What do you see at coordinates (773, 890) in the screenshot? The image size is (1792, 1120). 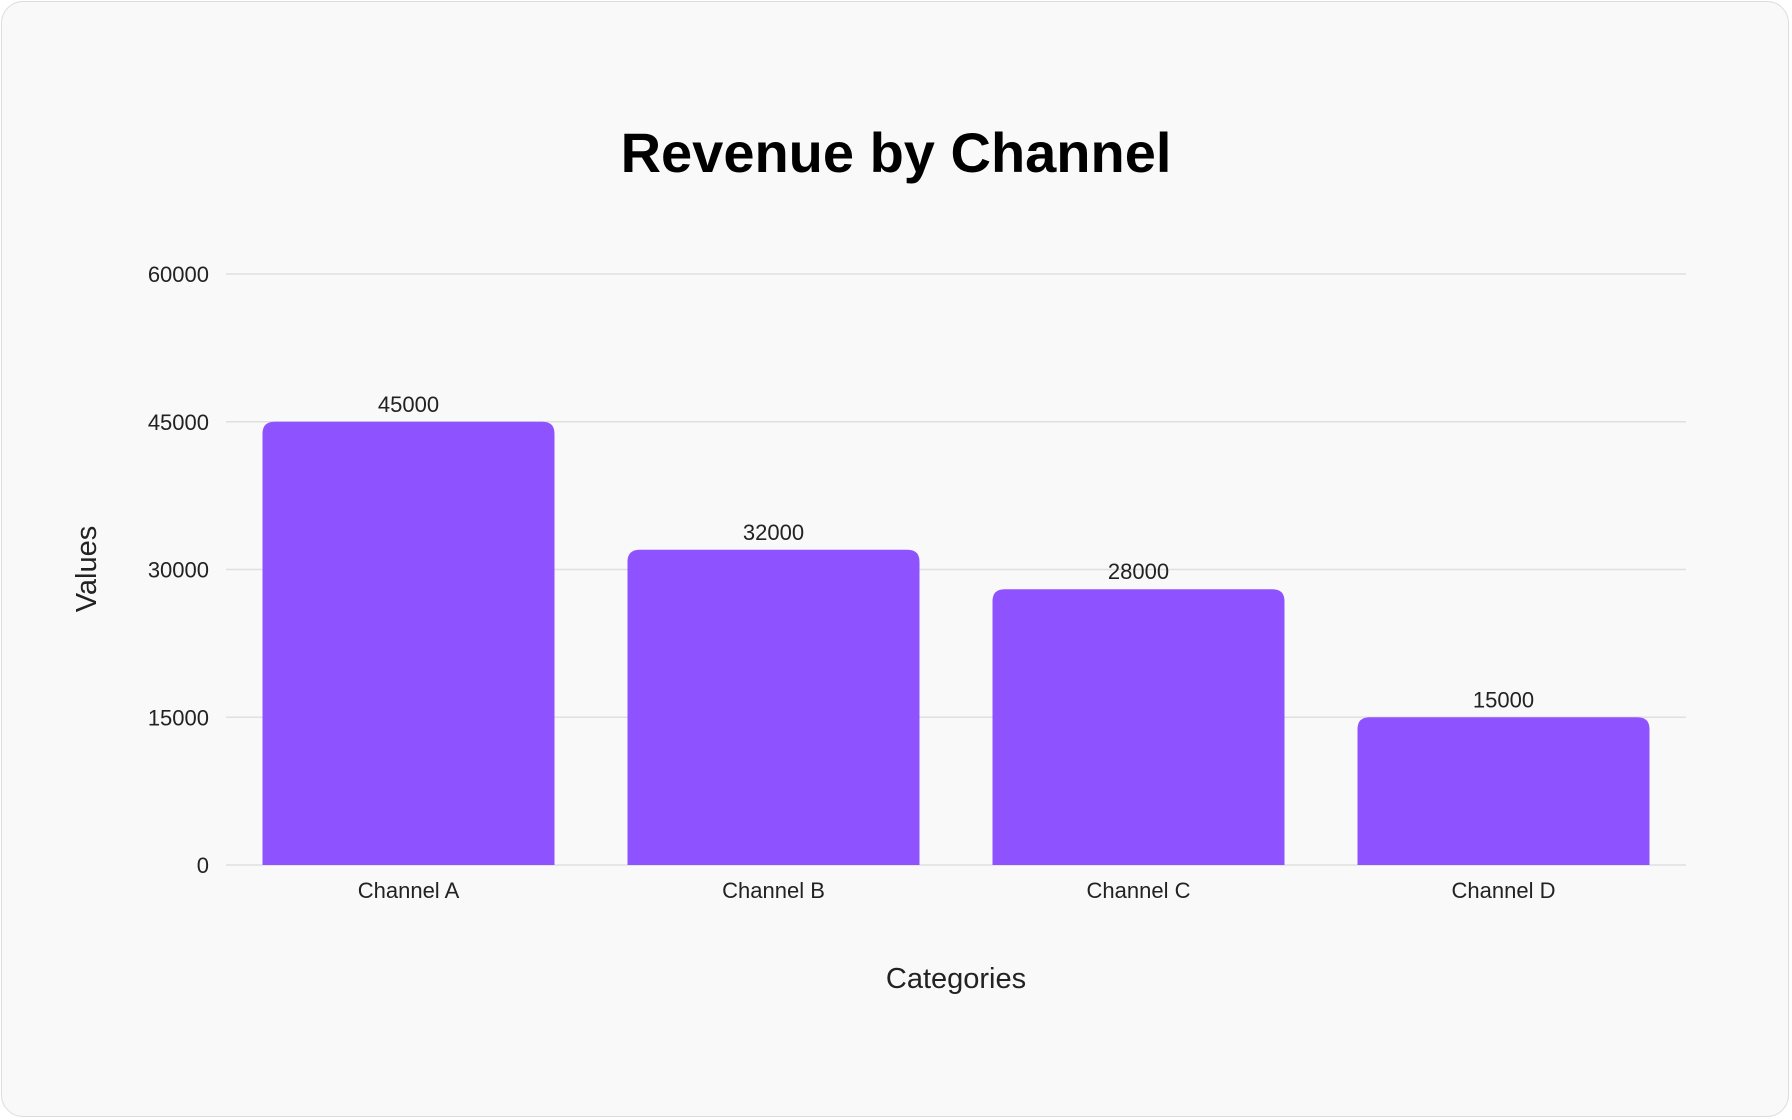 I see `x-tick-label: Channel B` at bounding box center [773, 890].